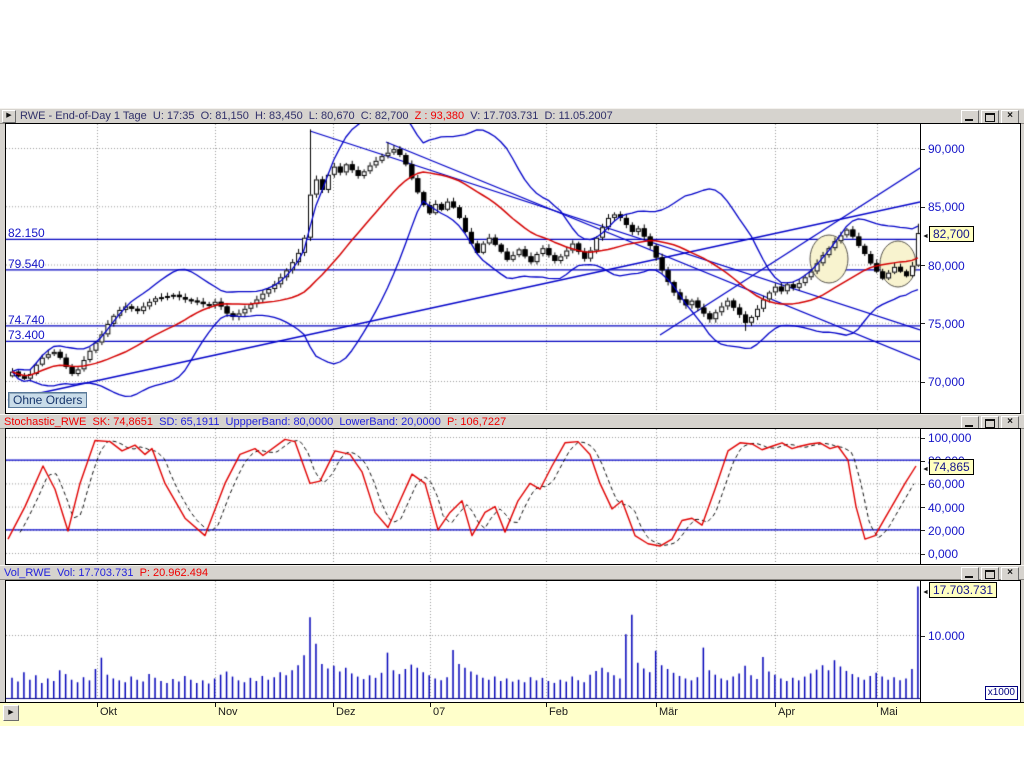  Describe the element at coordinates (946, 484) in the screenshot. I see `stoch-axis-tick-label: 60,000` at that location.